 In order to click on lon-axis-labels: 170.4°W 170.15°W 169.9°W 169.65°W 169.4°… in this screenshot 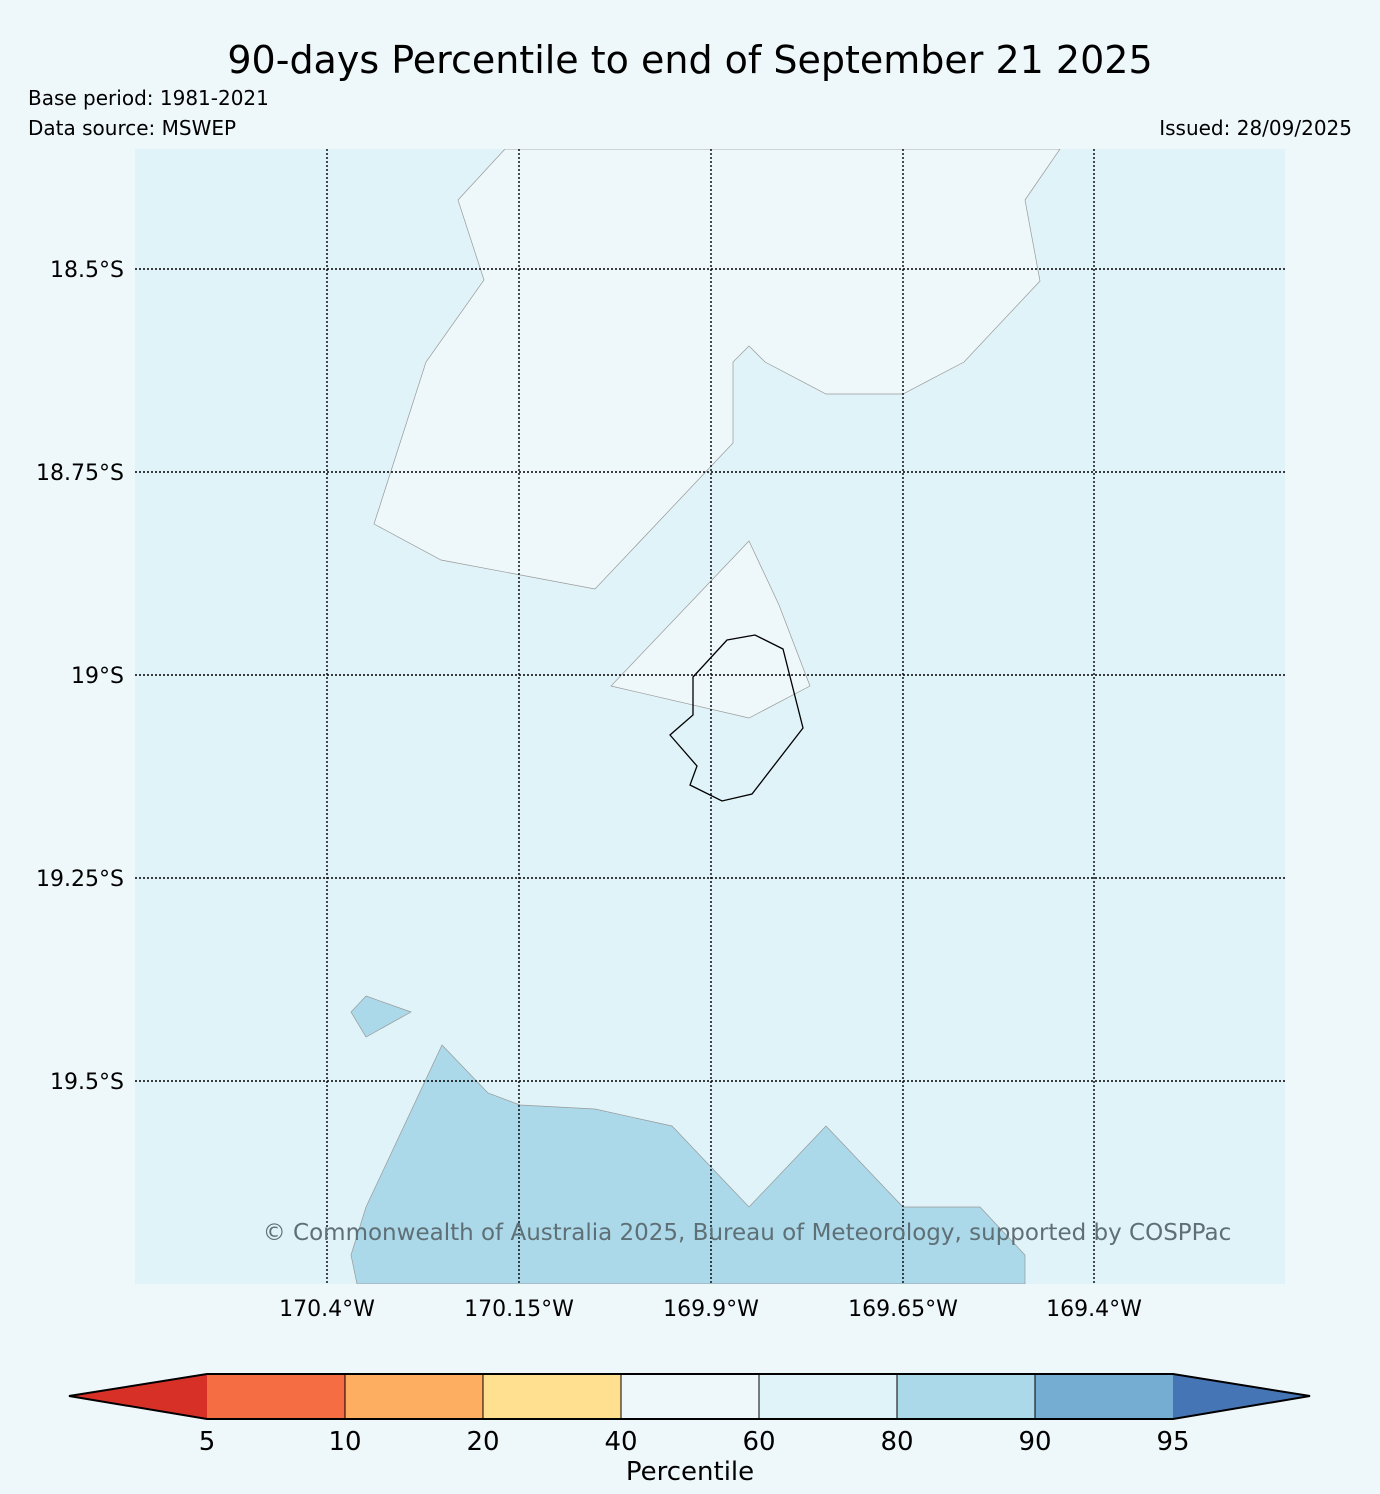, I will do `click(710, 1309)`.